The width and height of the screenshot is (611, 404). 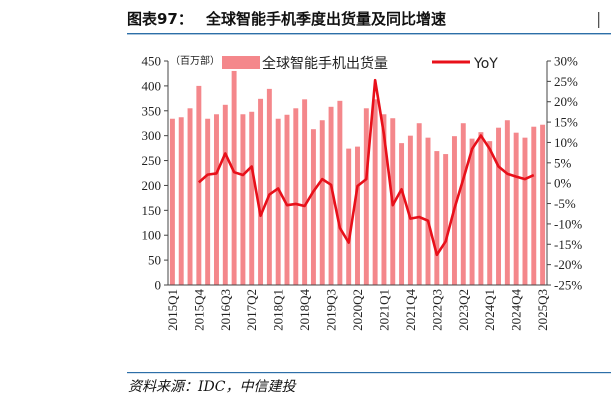 What do you see at coordinates (152, 85) in the screenshot?
I see `left-tick-label: 400` at bounding box center [152, 85].